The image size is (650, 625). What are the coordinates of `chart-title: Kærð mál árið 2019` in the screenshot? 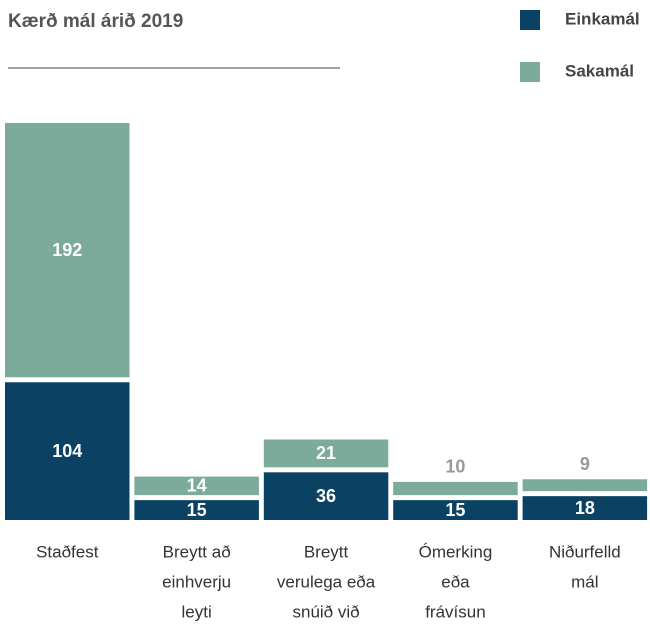 It's located at (95, 21).